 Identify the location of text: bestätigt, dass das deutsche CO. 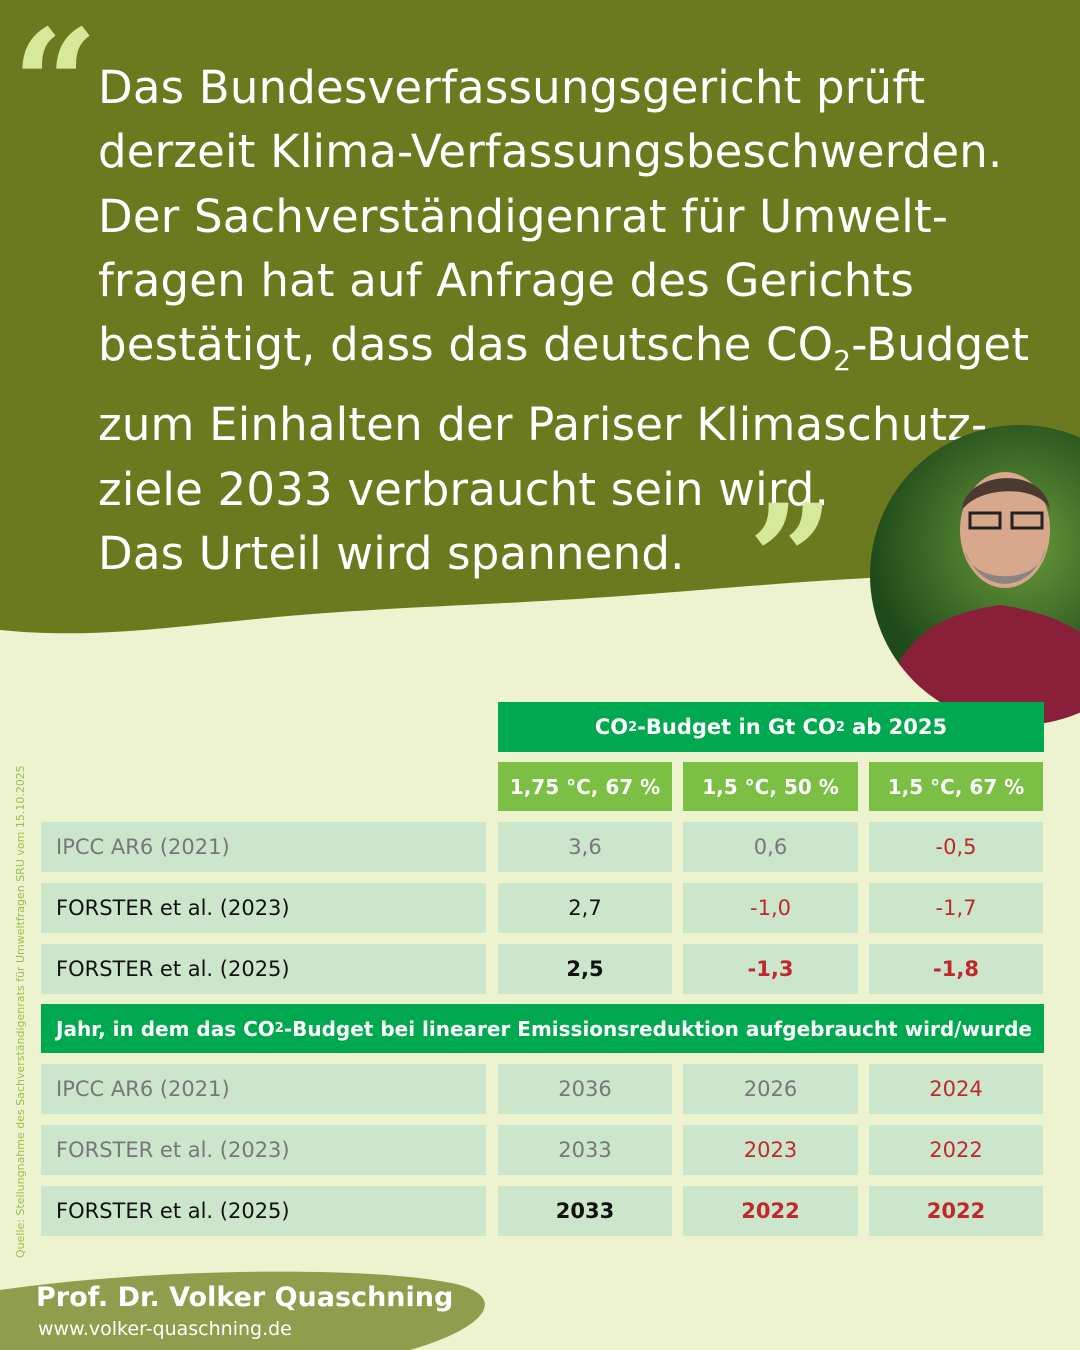
(466, 345).